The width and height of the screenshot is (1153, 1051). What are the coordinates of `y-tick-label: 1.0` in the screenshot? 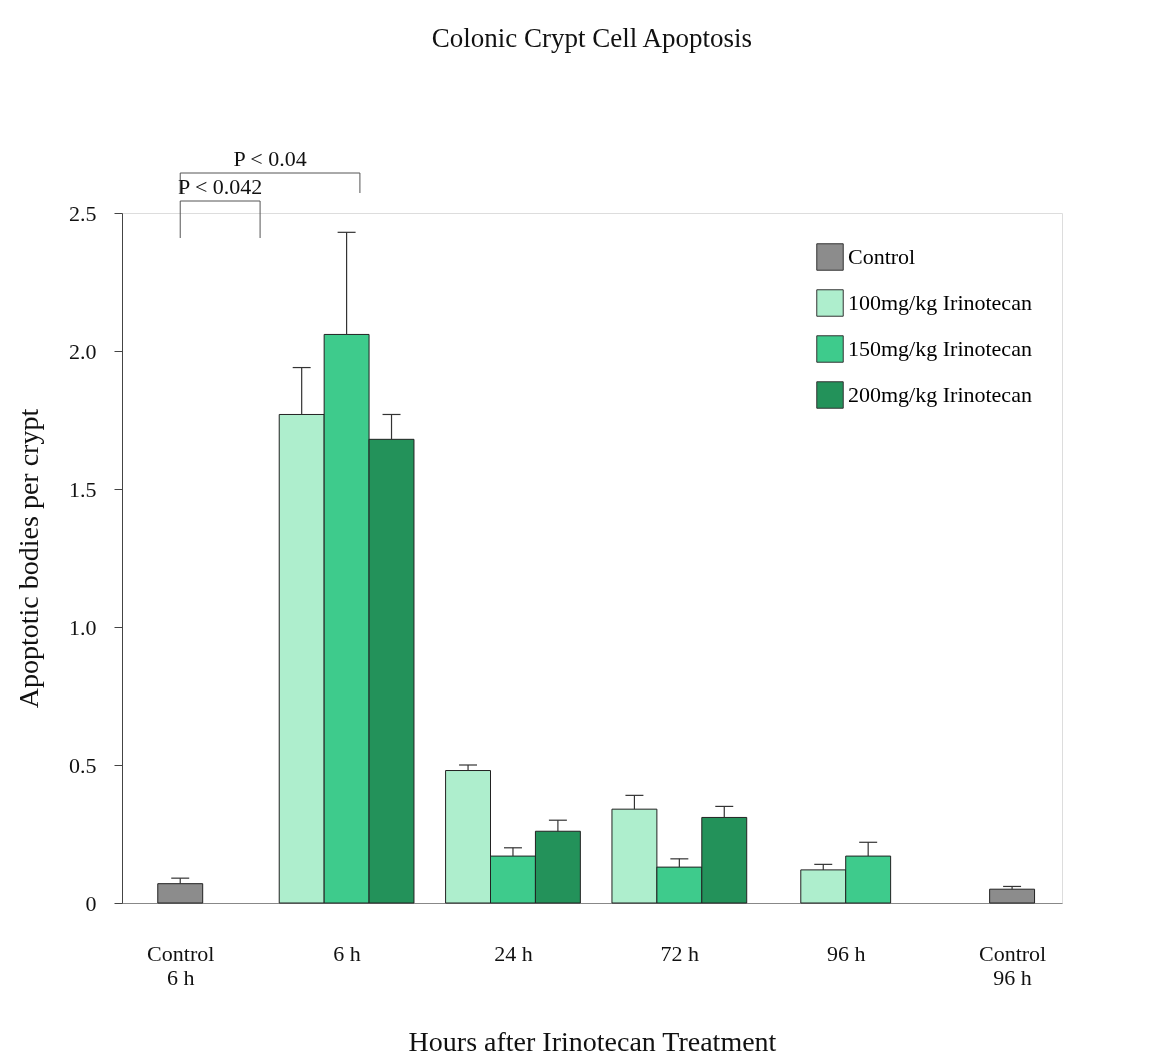 It's located at (83, 627).